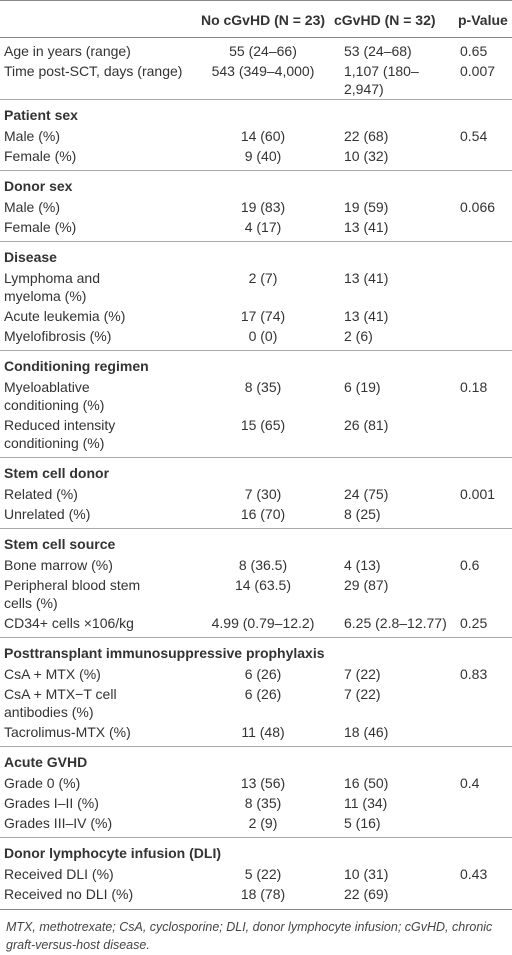 The width and height of the screenshot is (512, 955). Describe the element at coordinates (474, 623) in the screenshot. I see `table-cell: 0.25` at that location.